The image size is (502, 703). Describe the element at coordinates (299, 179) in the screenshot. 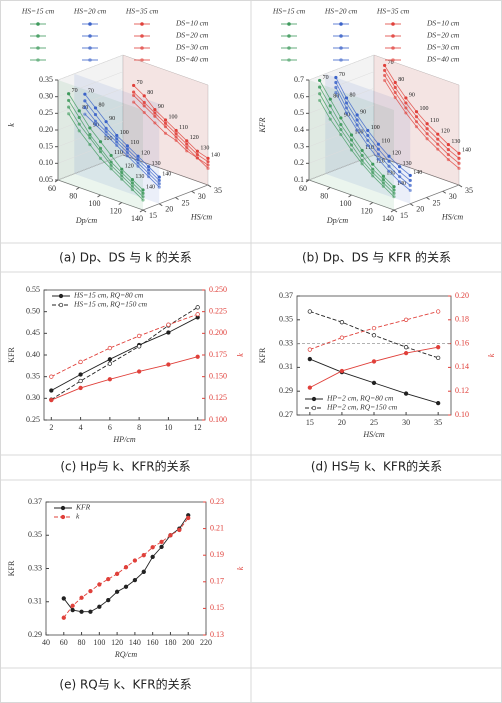

I see `z-tick-label: 0.1` at that location.